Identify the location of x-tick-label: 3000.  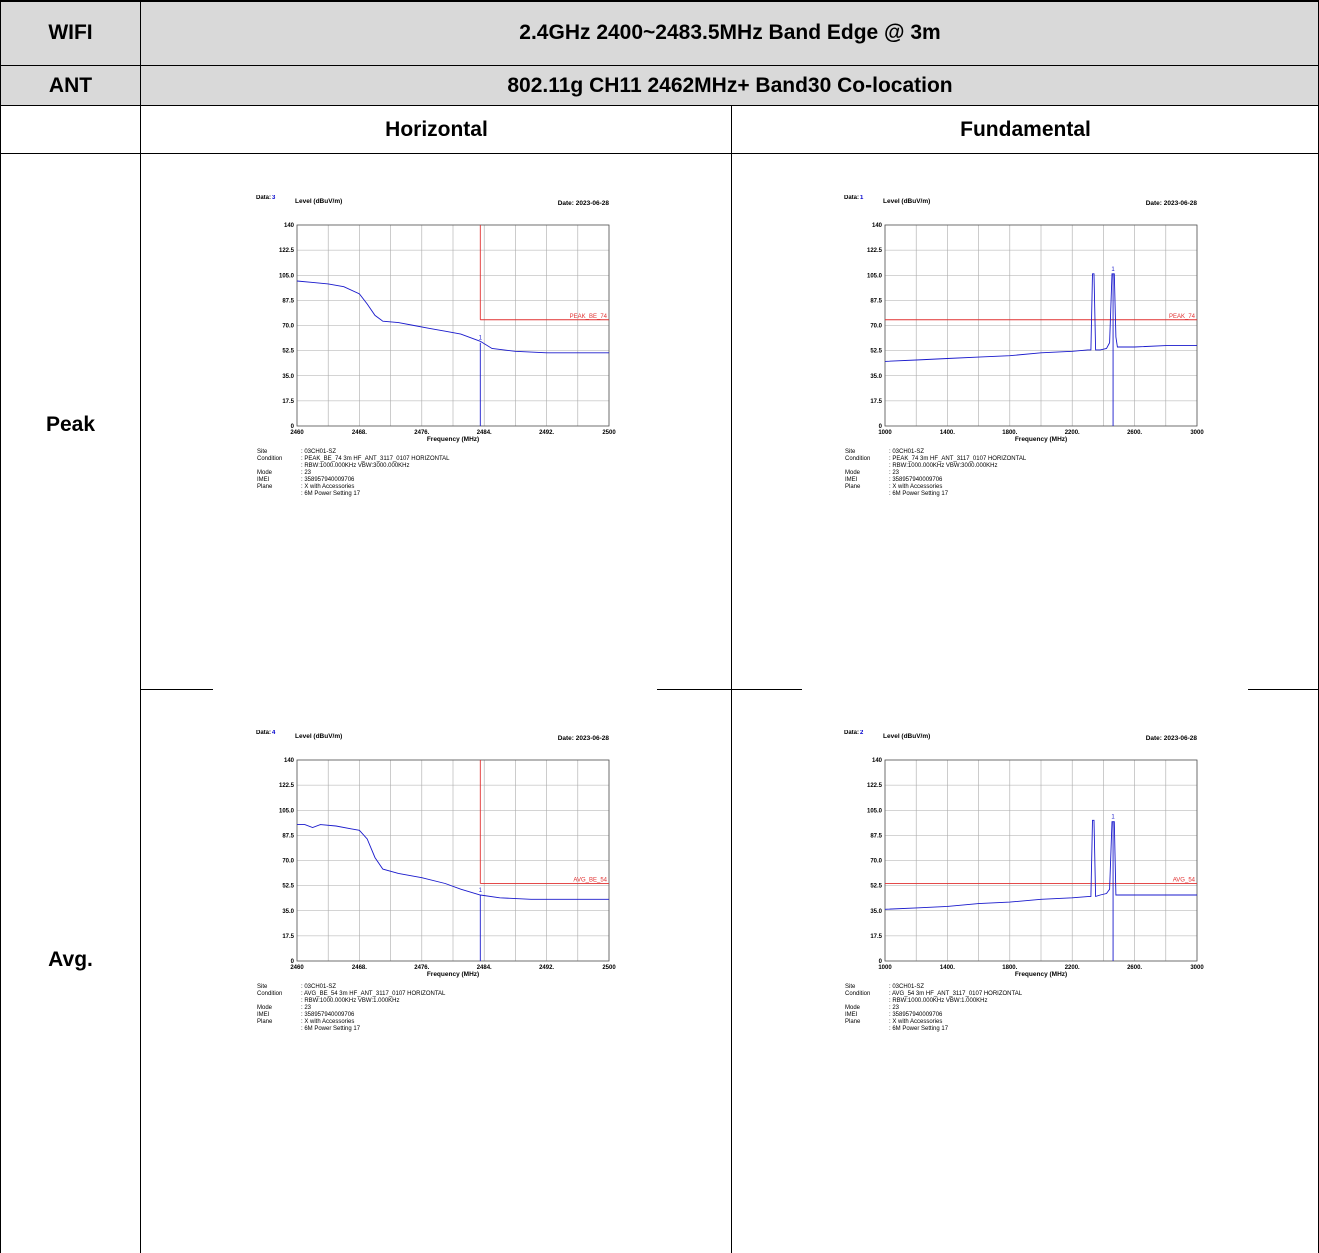
(1197, 433).